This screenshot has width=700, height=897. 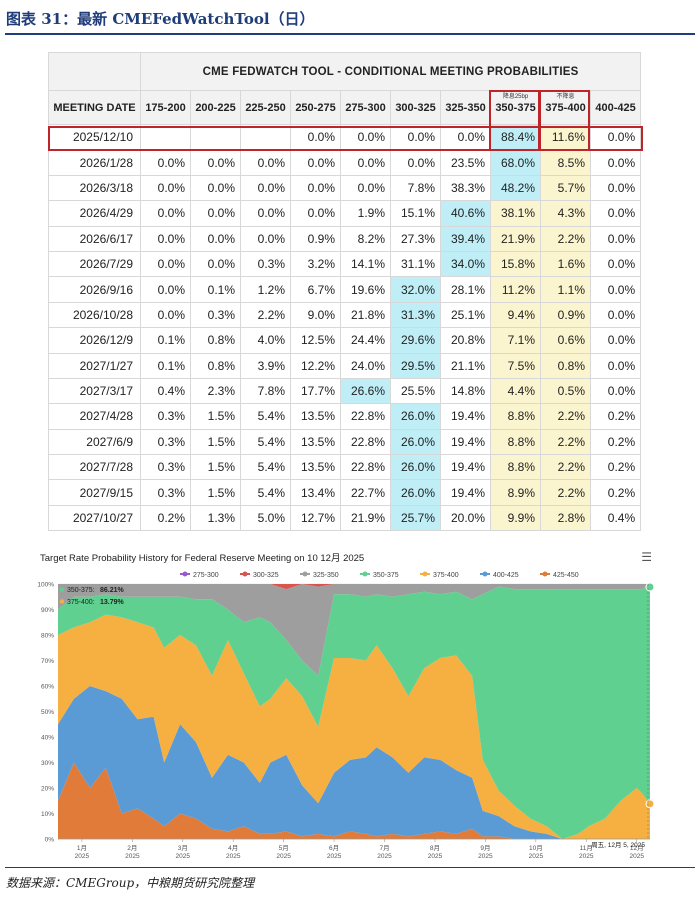 What do you see at coordinates (615, 518) in the screenshot?
I see `probability-cell: 0.4%` at bounding box center [615, 518].